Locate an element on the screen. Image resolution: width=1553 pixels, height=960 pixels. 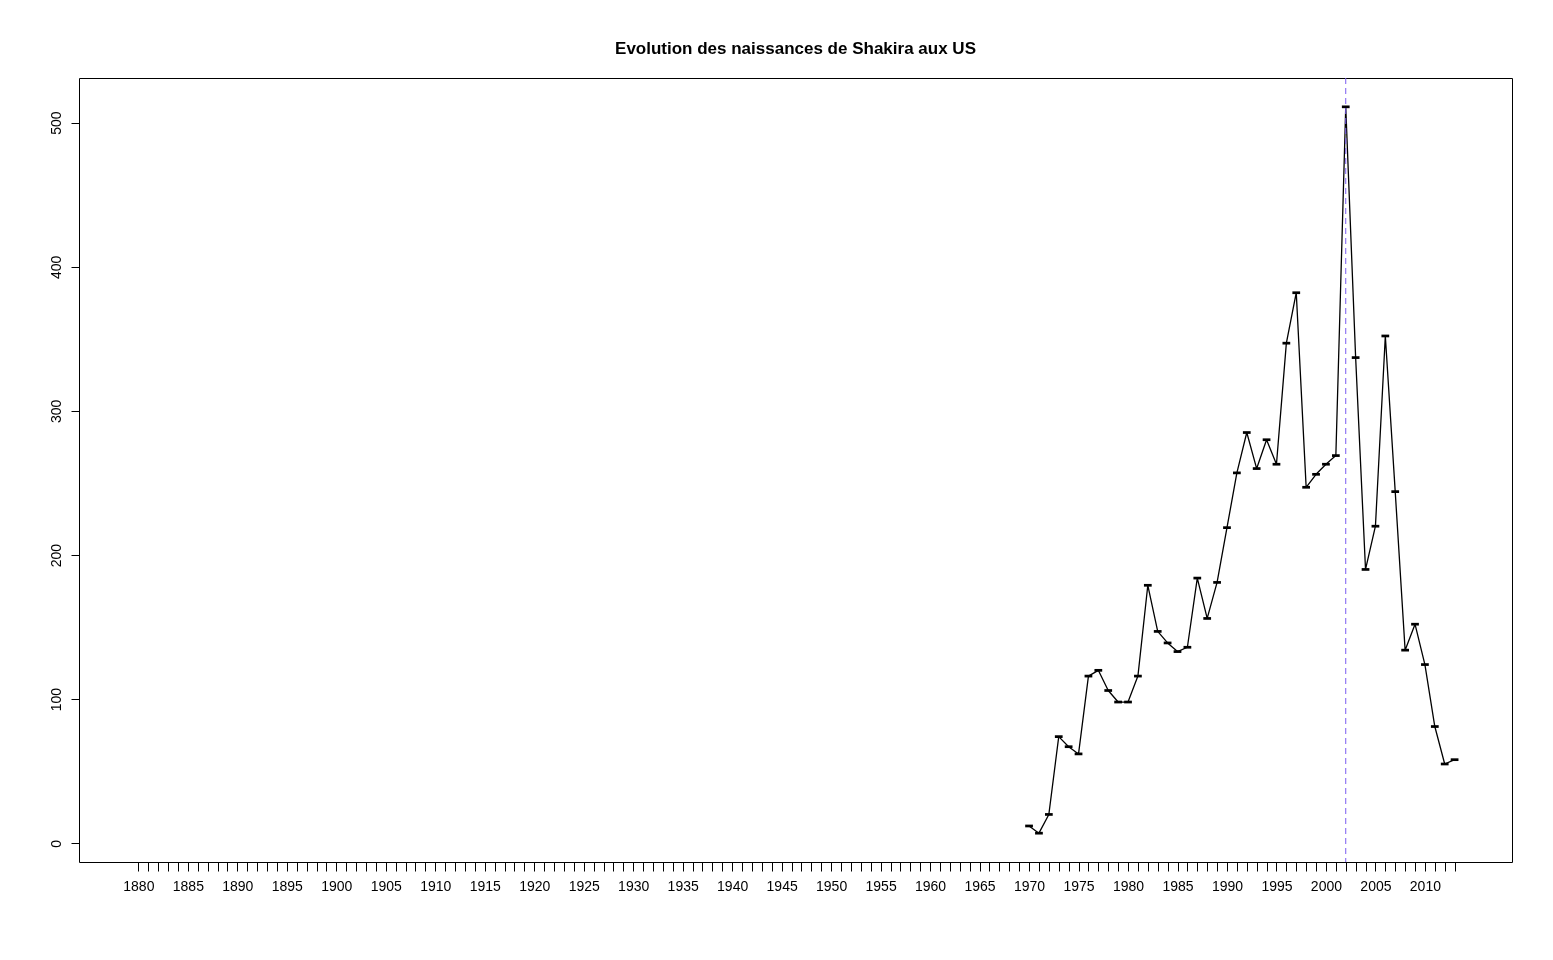
x-tick-label: 1920 is located at coordinates (535, 885).